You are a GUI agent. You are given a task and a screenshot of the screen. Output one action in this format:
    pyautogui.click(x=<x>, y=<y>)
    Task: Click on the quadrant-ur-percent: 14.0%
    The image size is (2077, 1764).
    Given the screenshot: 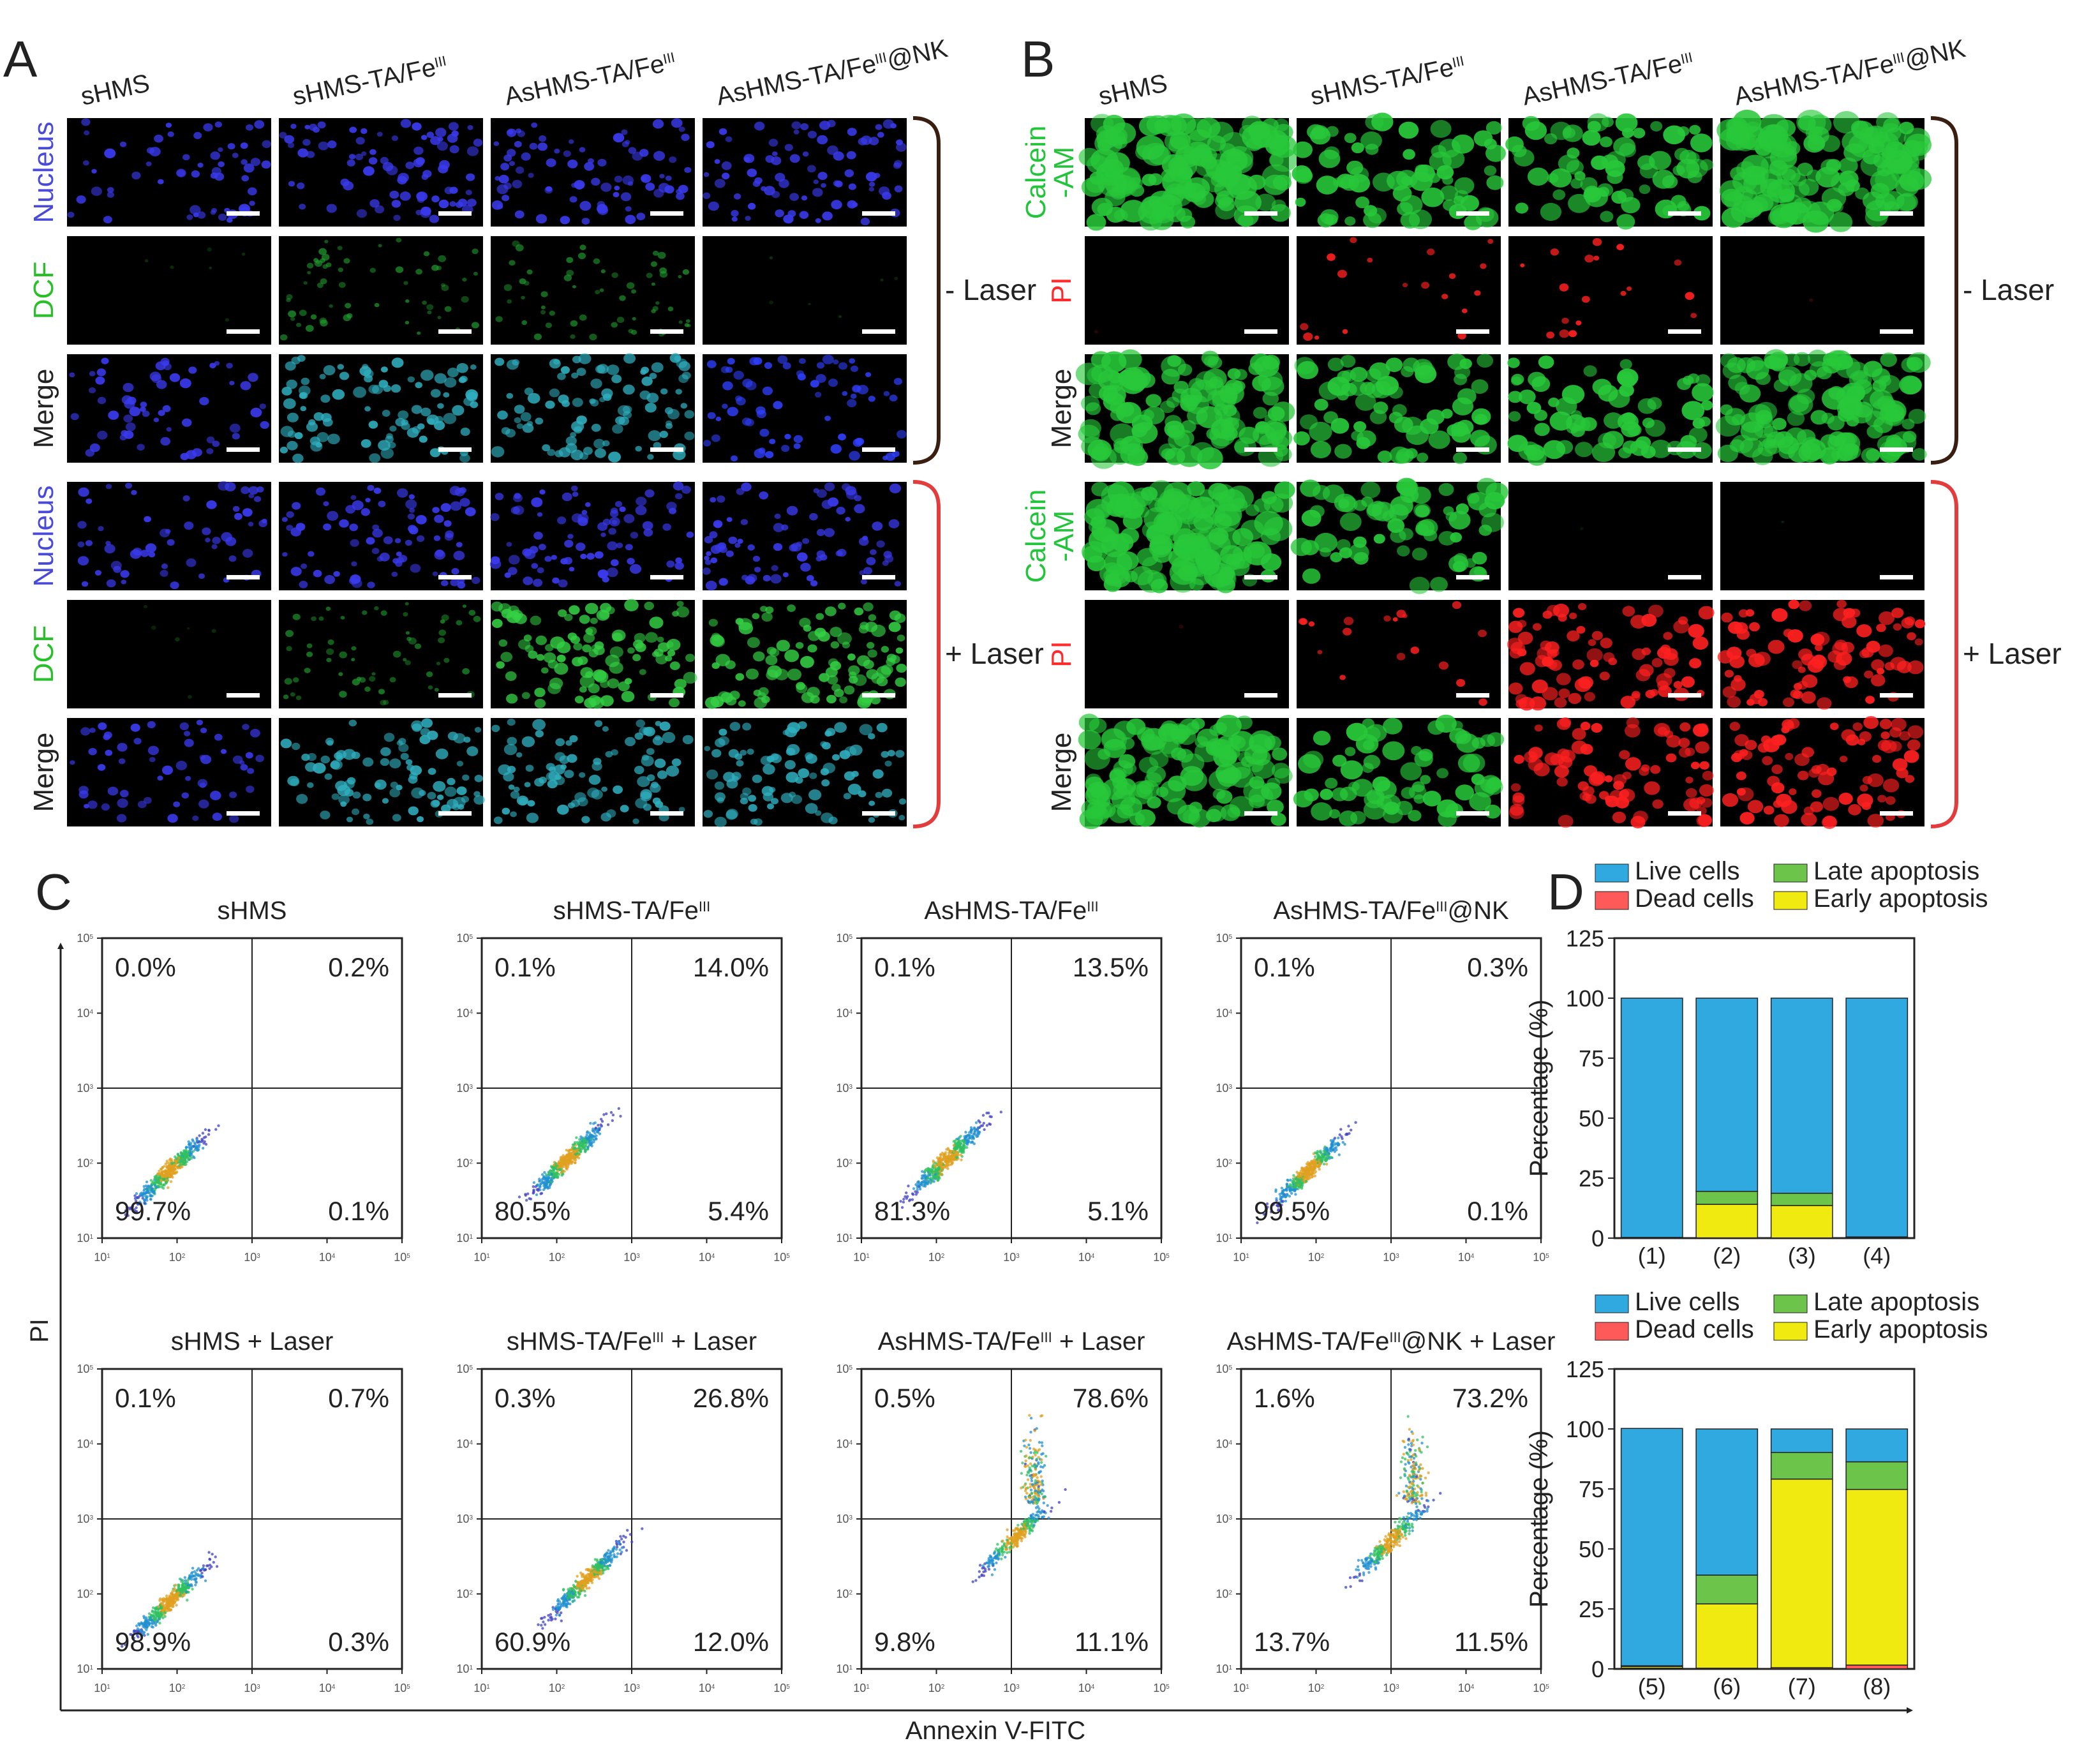 What is the action you would take?
    pyautogui.click(x=731, y=967)
    